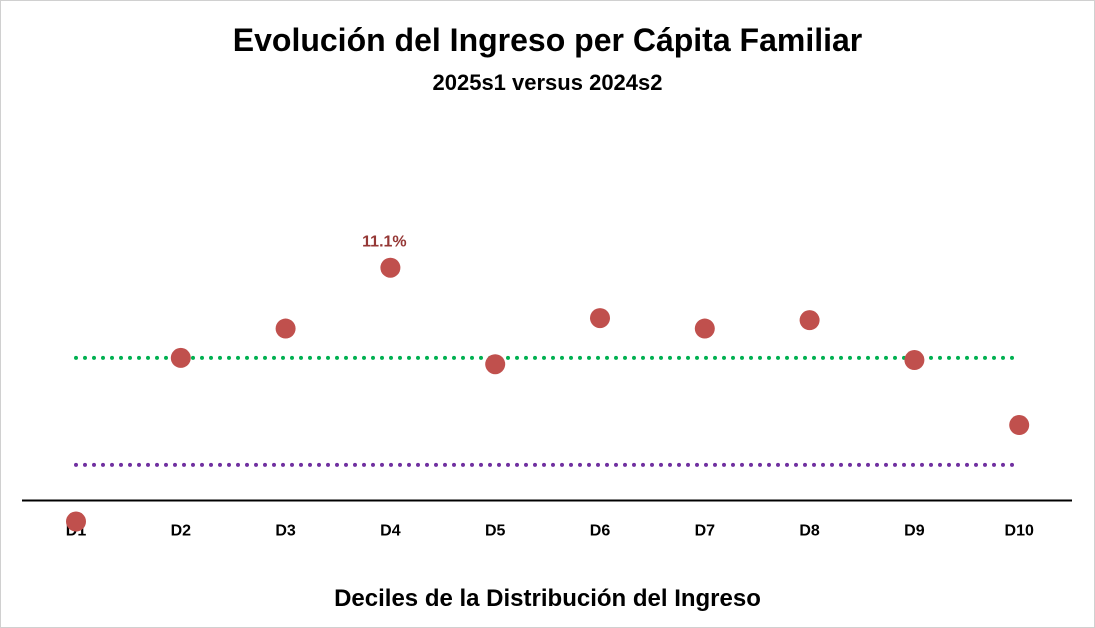 This screenshot has height=628, width=1095. Describe the element at coordinates (76, 521) in the screenshot. I see `data-point-d1` at that location.